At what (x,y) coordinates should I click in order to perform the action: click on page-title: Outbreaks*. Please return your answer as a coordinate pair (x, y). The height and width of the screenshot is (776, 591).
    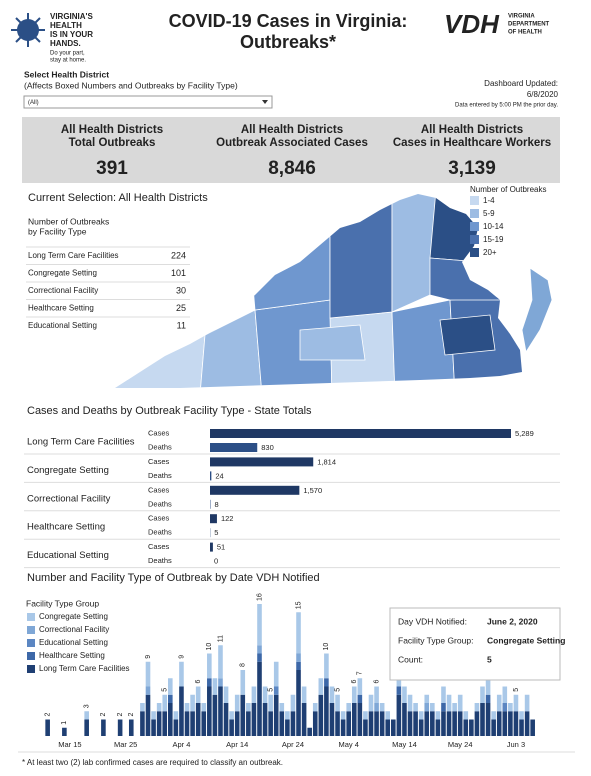
    Looking at the image, I should click on (288, 42).